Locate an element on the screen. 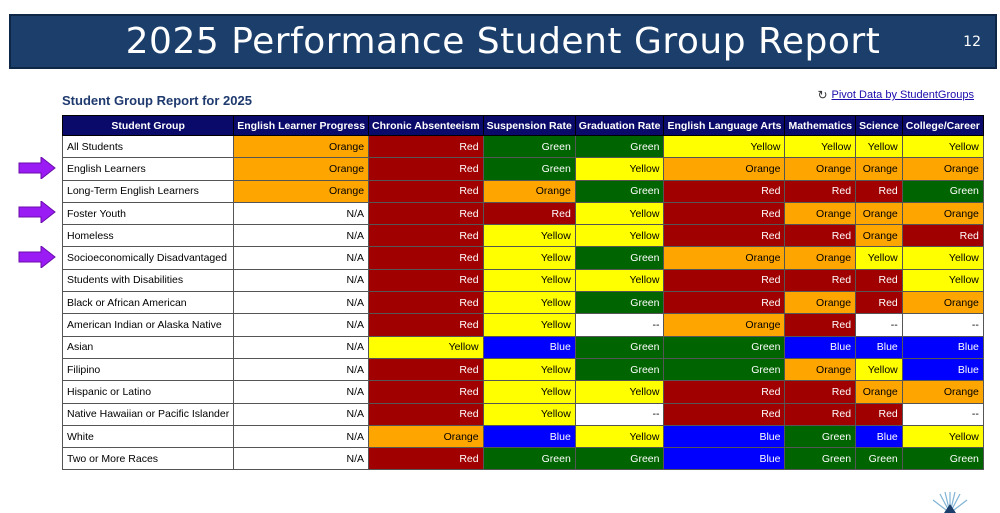 This screenshot has height=513, width=1000. student-group-cell: Students with Disabilities is located at coordinates (148, 280).